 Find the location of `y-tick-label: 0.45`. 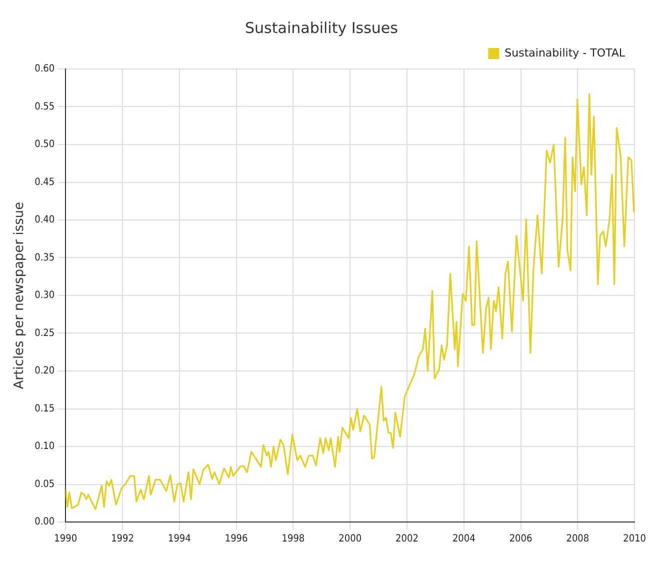

y-tick-label: 0.45 is located at coordinates (44, 182).